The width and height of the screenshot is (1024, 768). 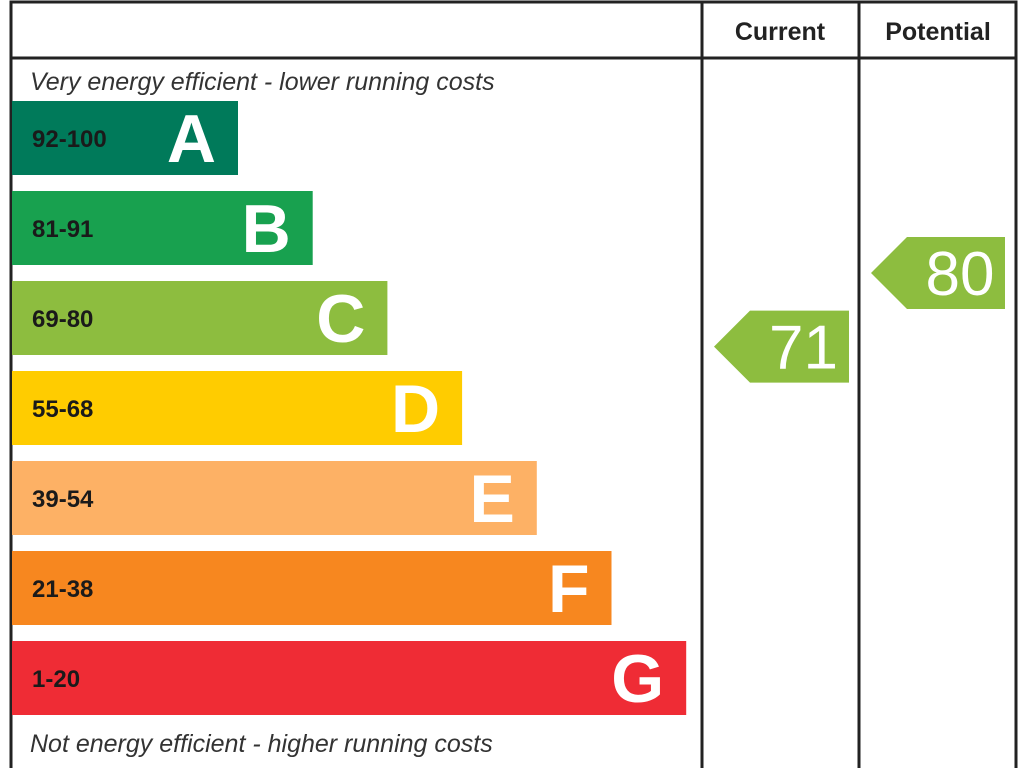 I want to click on band-g-letter: G, so click(x=637, y=679).